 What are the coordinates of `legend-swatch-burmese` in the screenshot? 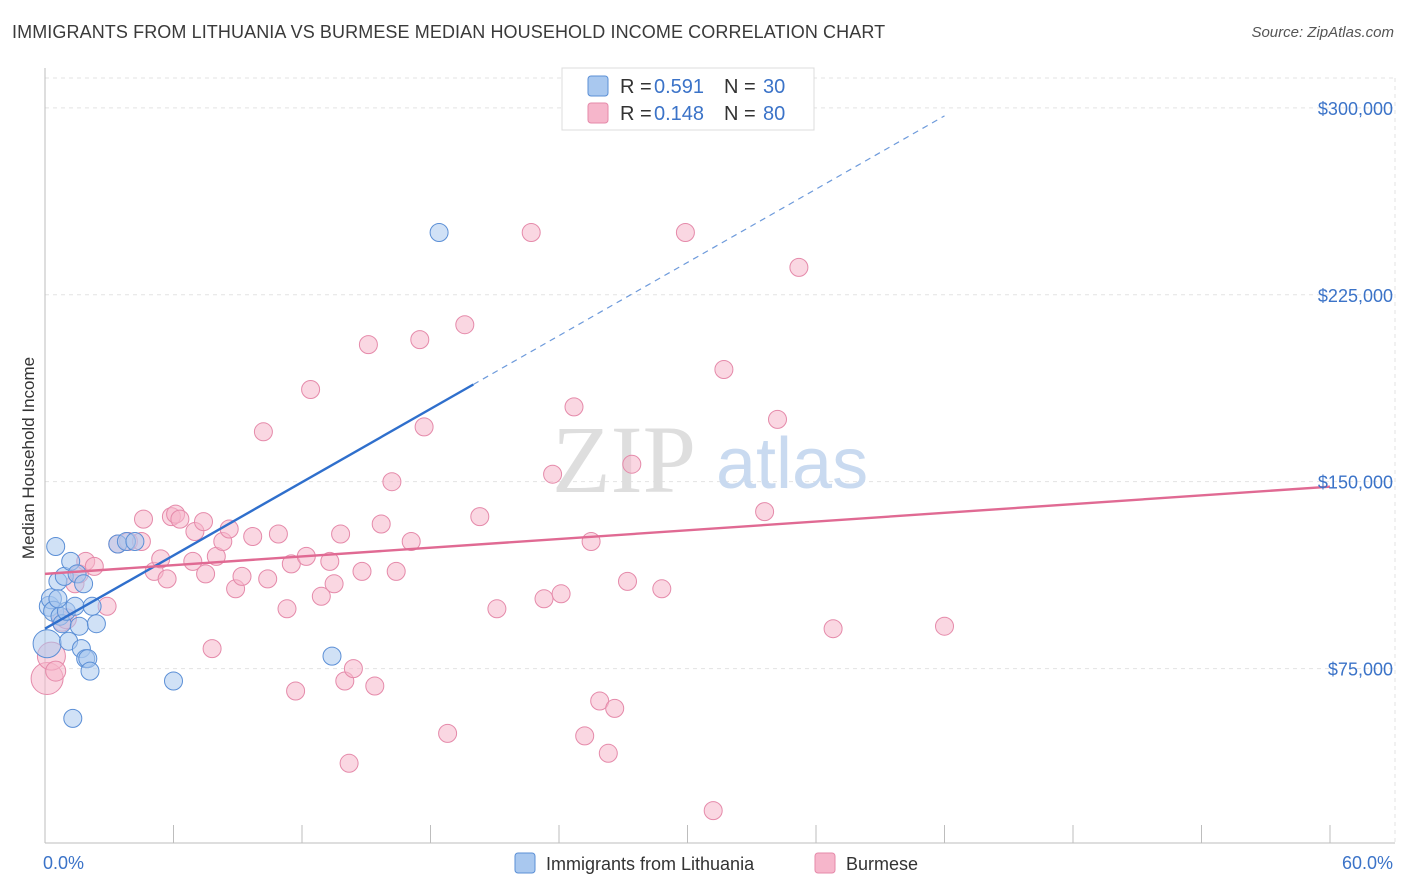 It's located at (598, 113).